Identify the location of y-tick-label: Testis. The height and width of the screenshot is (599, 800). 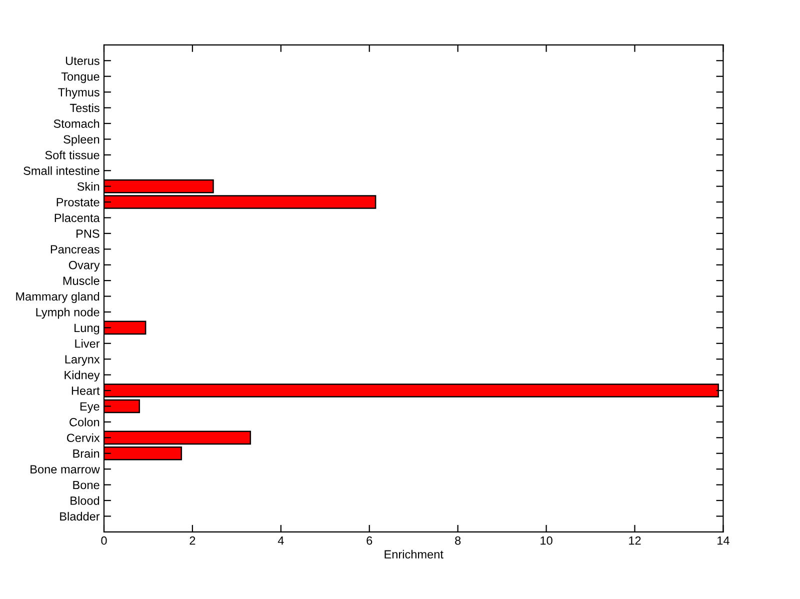
(85, 107).